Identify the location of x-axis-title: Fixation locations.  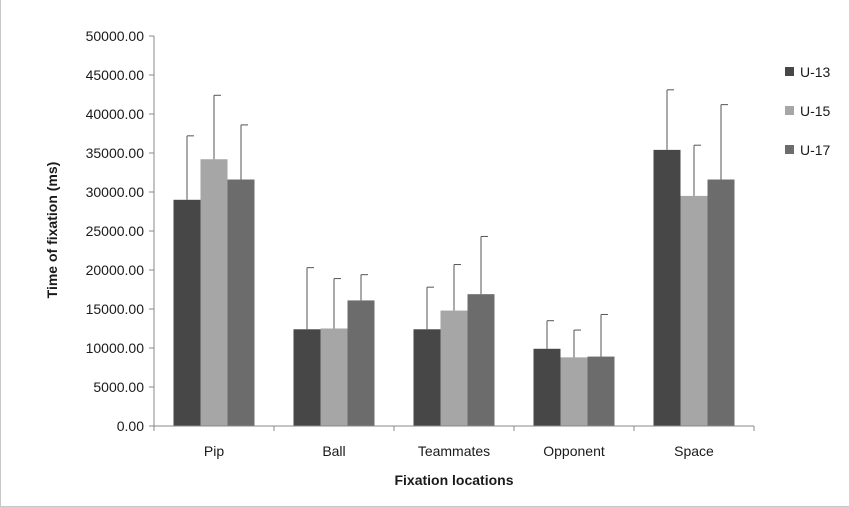
(453, 480).